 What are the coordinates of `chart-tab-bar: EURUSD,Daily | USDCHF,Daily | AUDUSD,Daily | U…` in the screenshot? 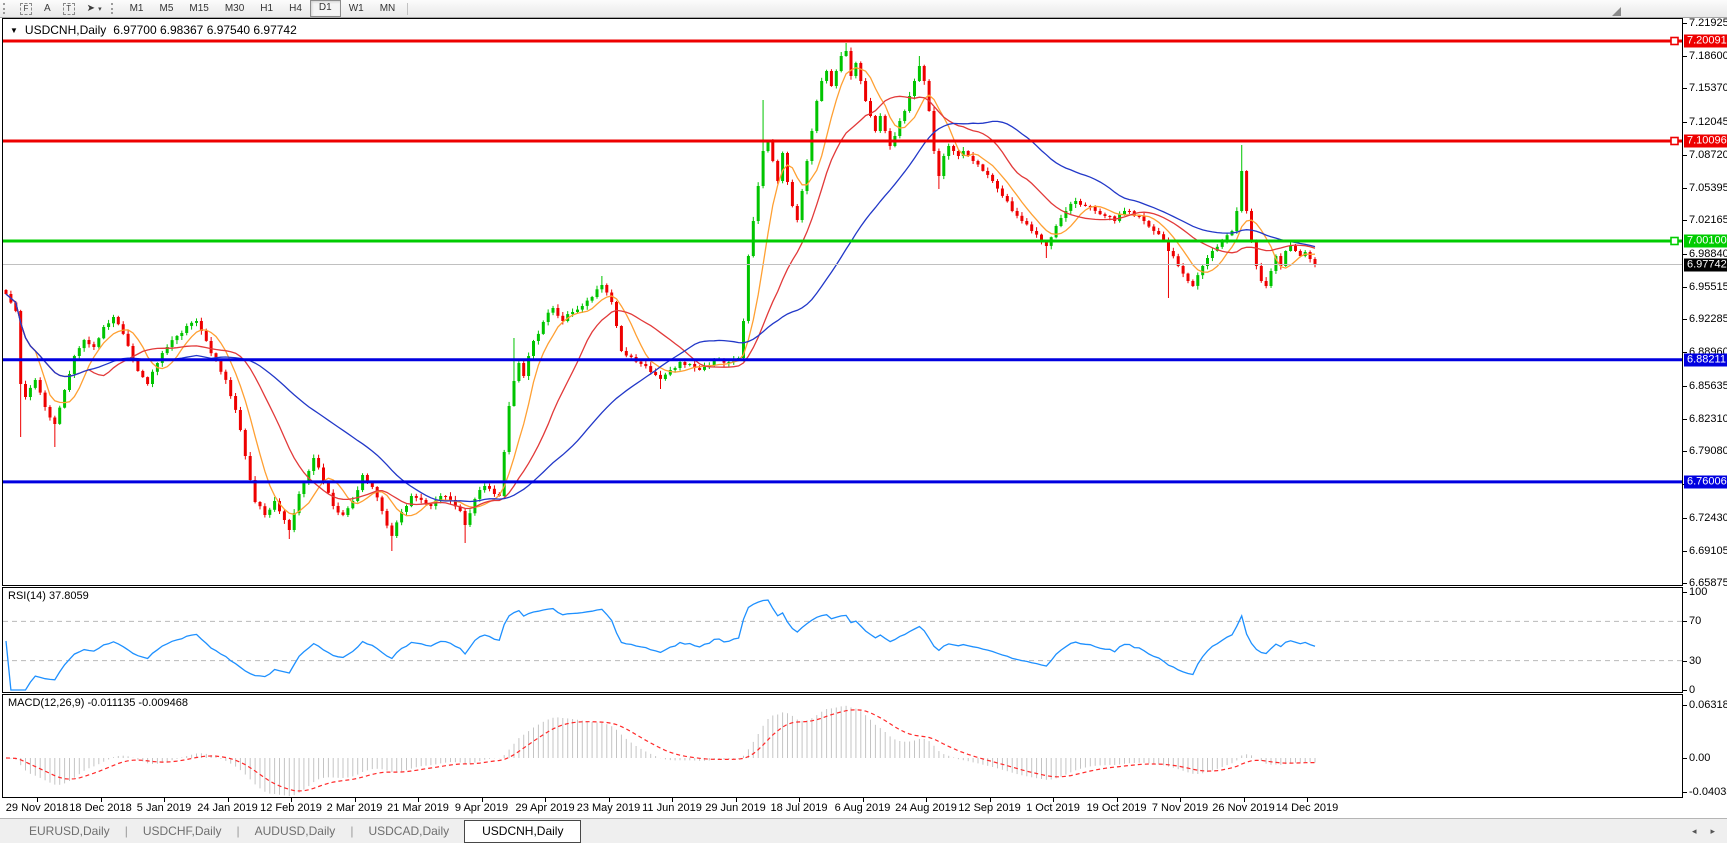 It's located at (863, 830).